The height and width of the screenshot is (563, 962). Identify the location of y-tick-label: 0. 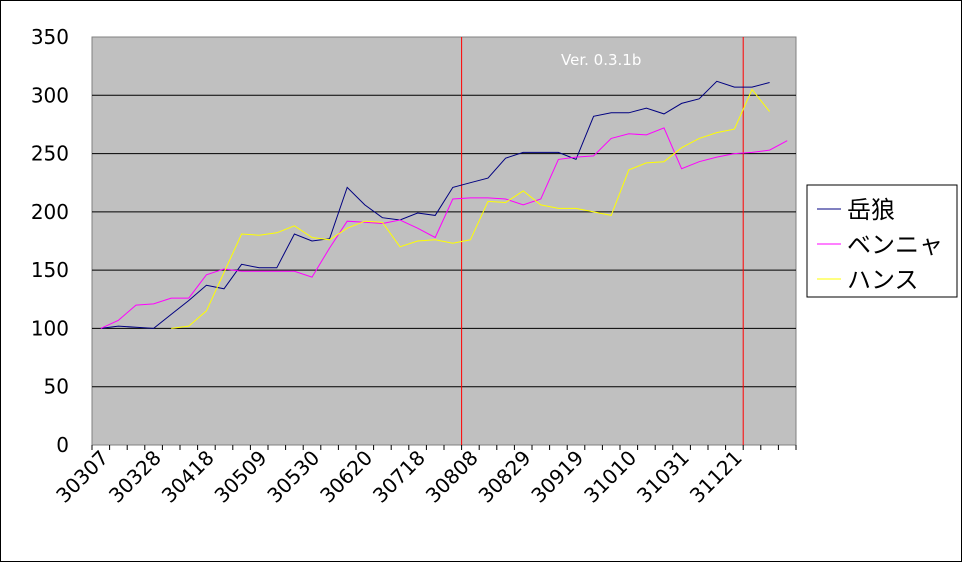
(62, 445).